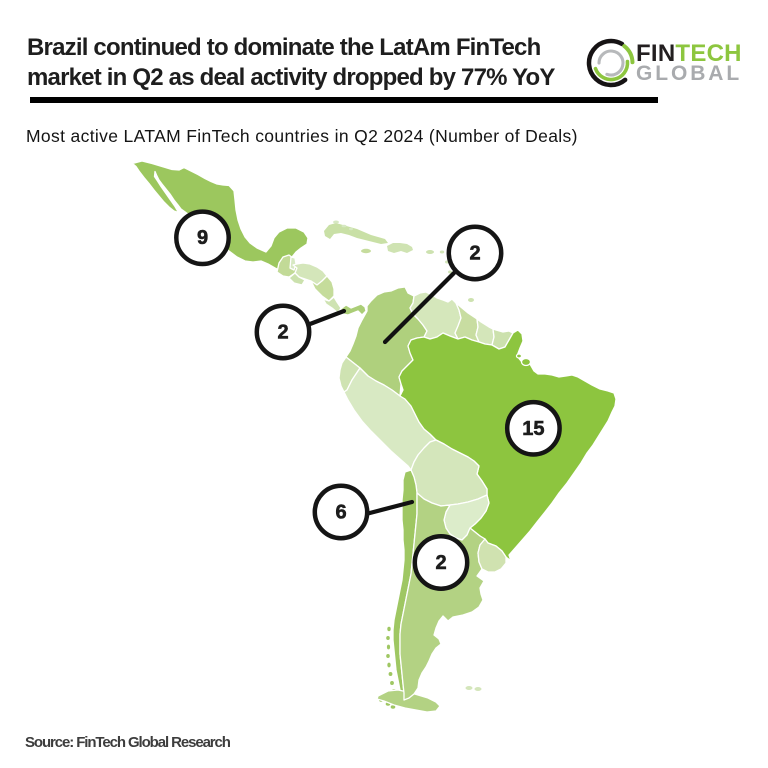 This screenshot has height=768, width=768. I want to click on svg-text: 15, so click(533, 429).